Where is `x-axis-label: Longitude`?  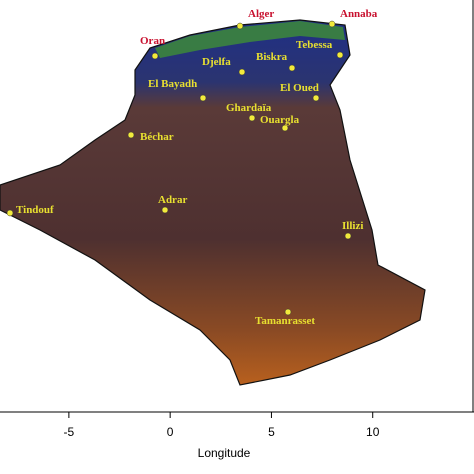
x-axis-label: Longitude is located at coordinates (224, 453).